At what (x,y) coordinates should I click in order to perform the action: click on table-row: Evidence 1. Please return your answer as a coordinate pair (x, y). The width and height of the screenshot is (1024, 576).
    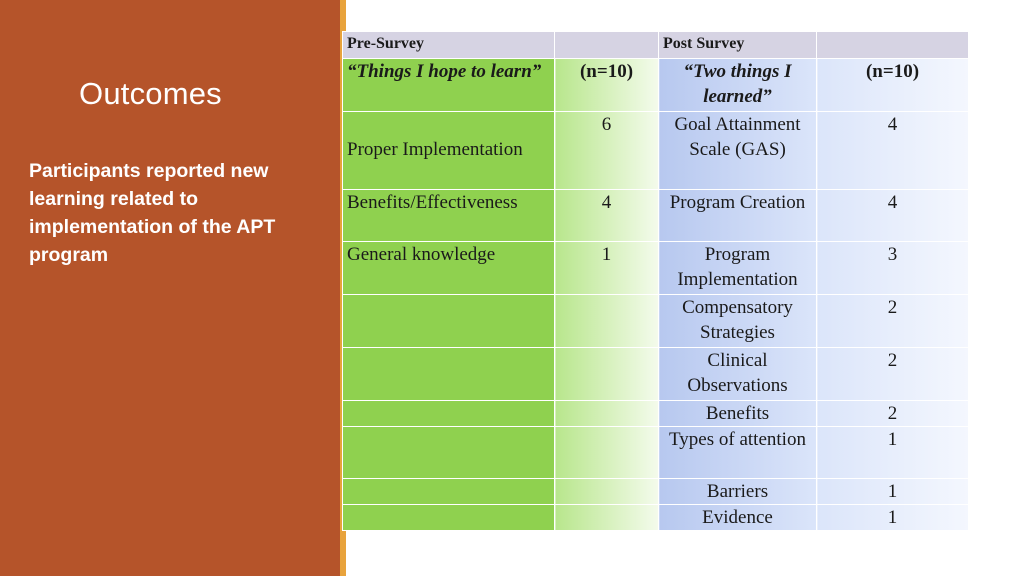
    Looking at the image, I should click on (655, 517).